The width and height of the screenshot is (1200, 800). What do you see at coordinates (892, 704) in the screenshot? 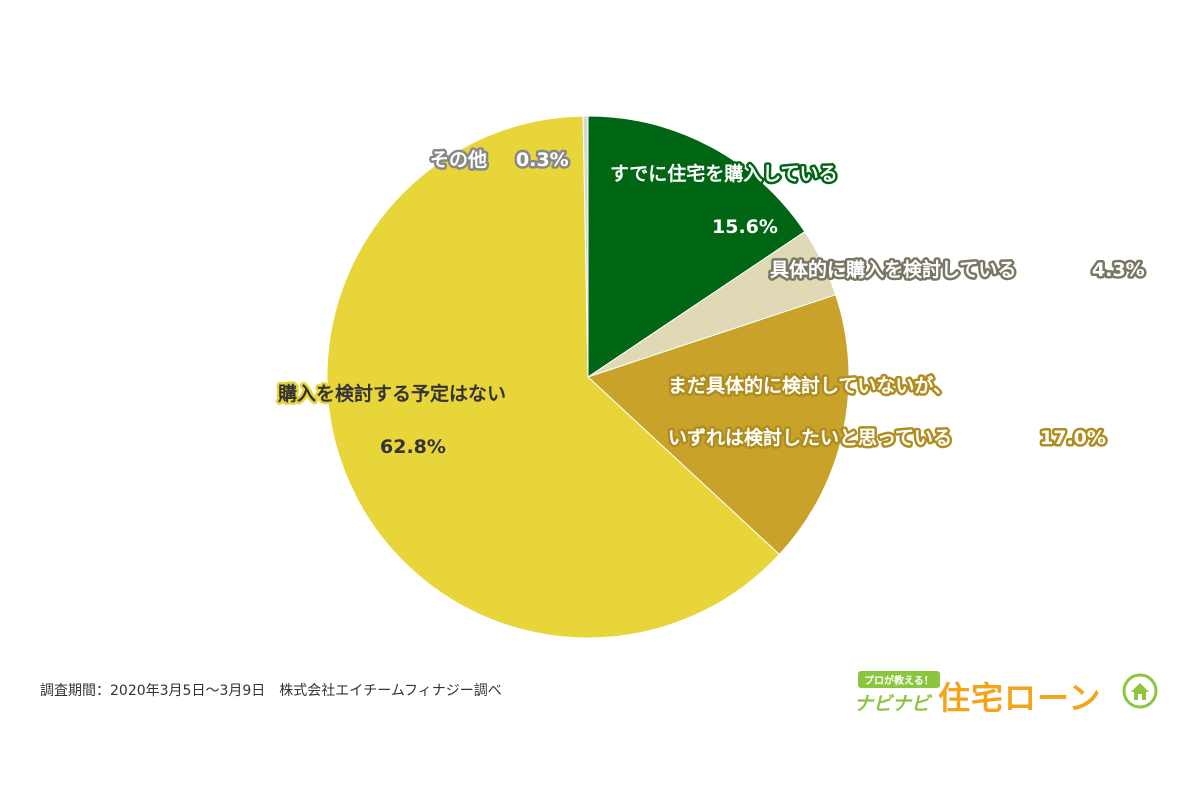
I see `brand-sub: ナビナビ` at bounding box center [892, 704].